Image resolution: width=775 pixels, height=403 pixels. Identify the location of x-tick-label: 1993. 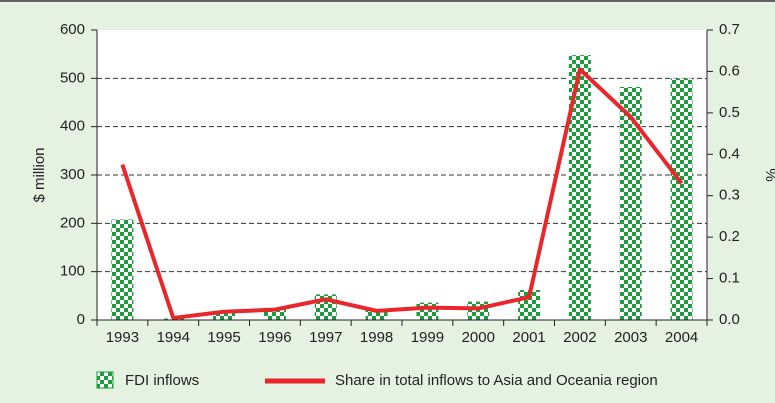
(122, 337).